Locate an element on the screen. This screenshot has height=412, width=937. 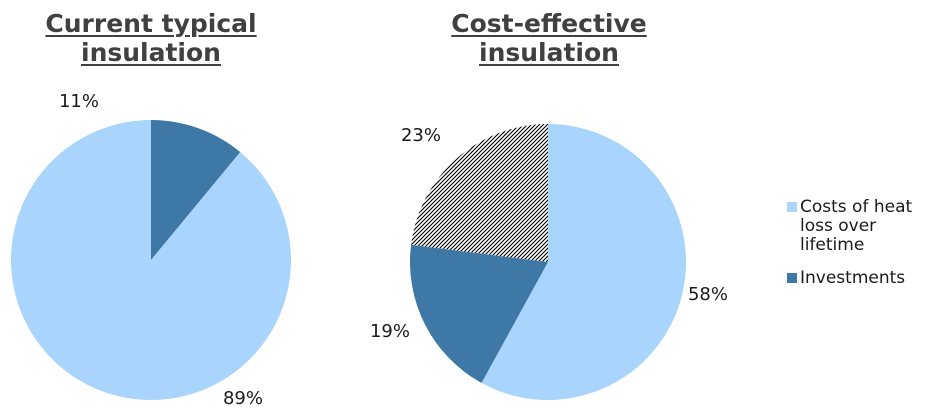
legend-label-investments: Investments is located at coordinates (853, 278).